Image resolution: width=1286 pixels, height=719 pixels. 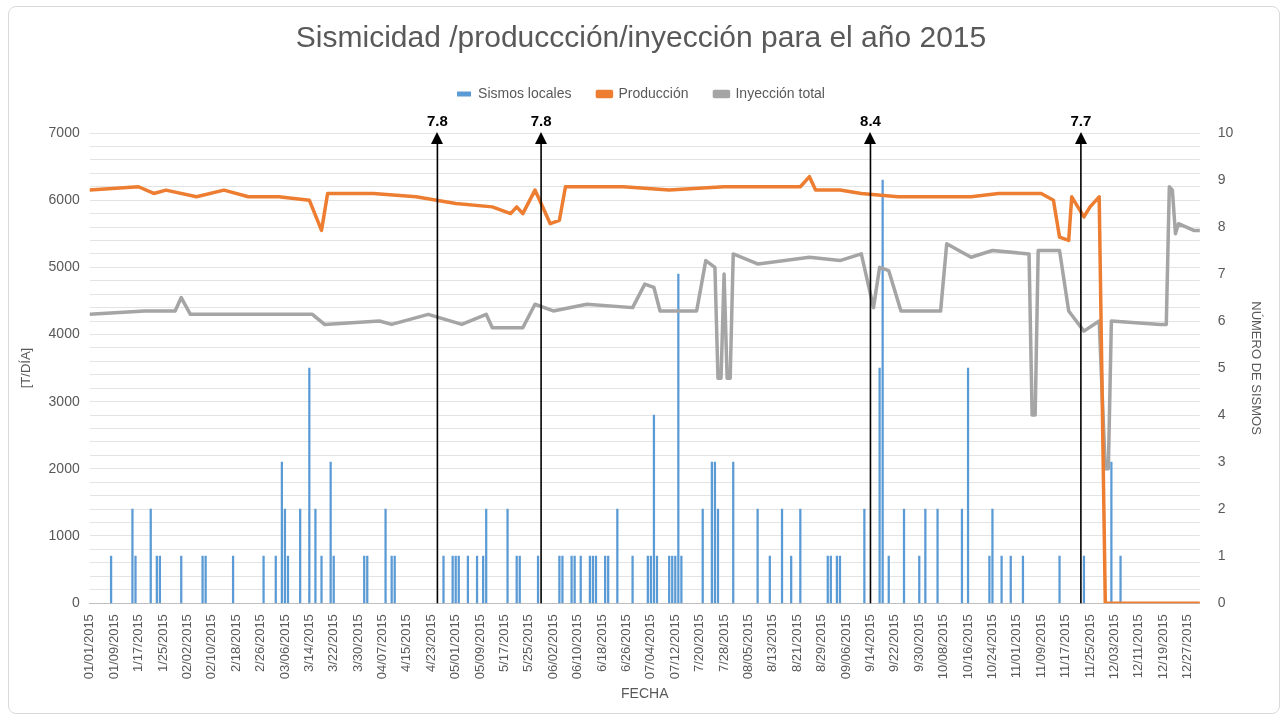 I want to click on x-tick-label: 4/15/2015, so click(x=406, y=643).